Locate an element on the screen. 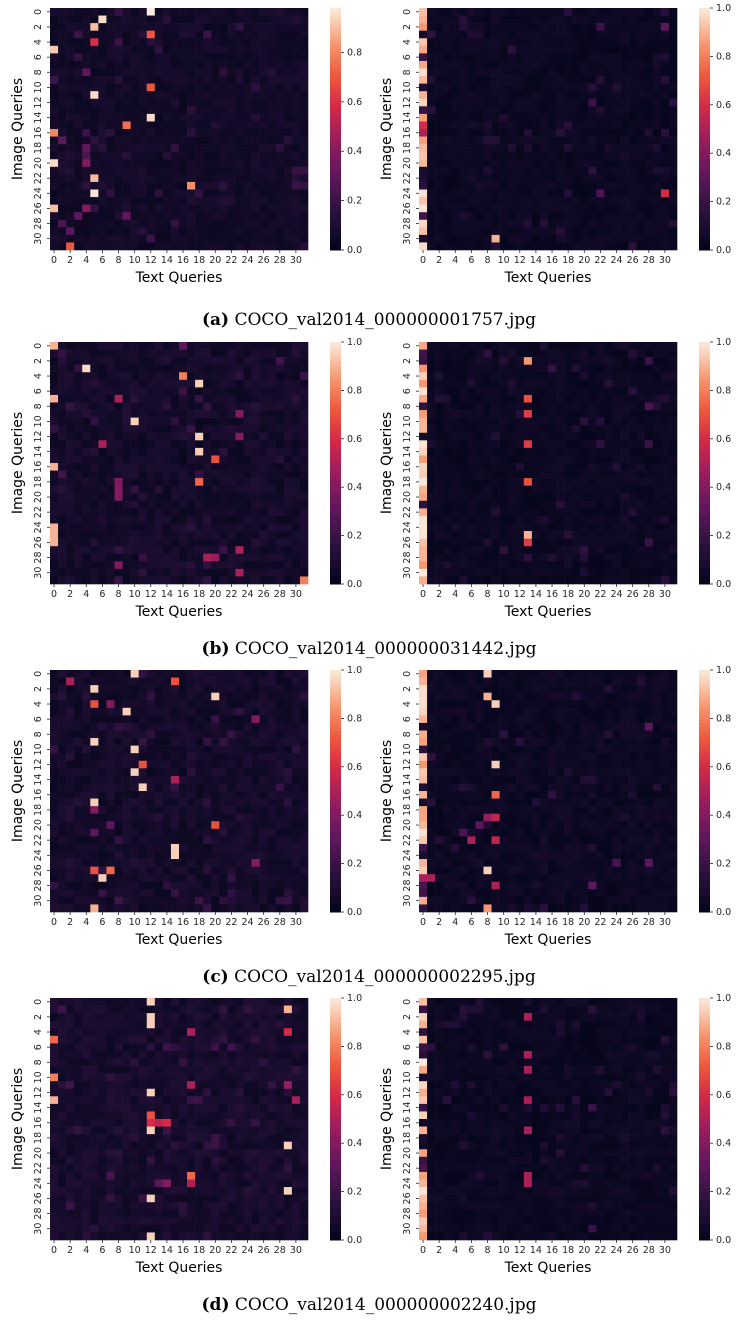 The height and width of the screenshot is (1324, 738). x-tick-label: 26 is located at coordinates (633, 594).